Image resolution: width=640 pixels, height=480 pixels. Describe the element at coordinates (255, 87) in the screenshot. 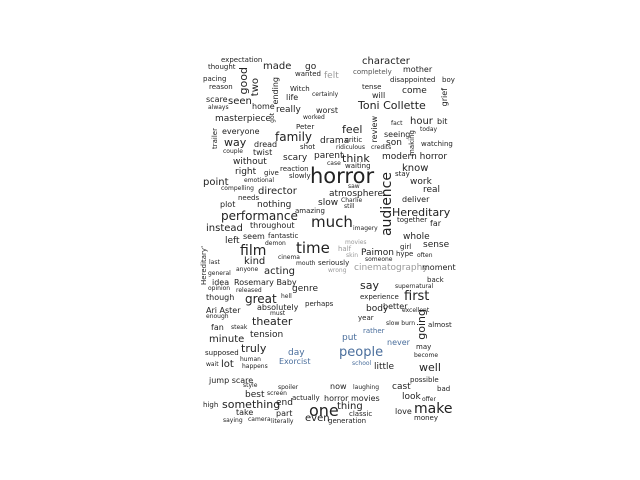

I see `word: two` at that location.